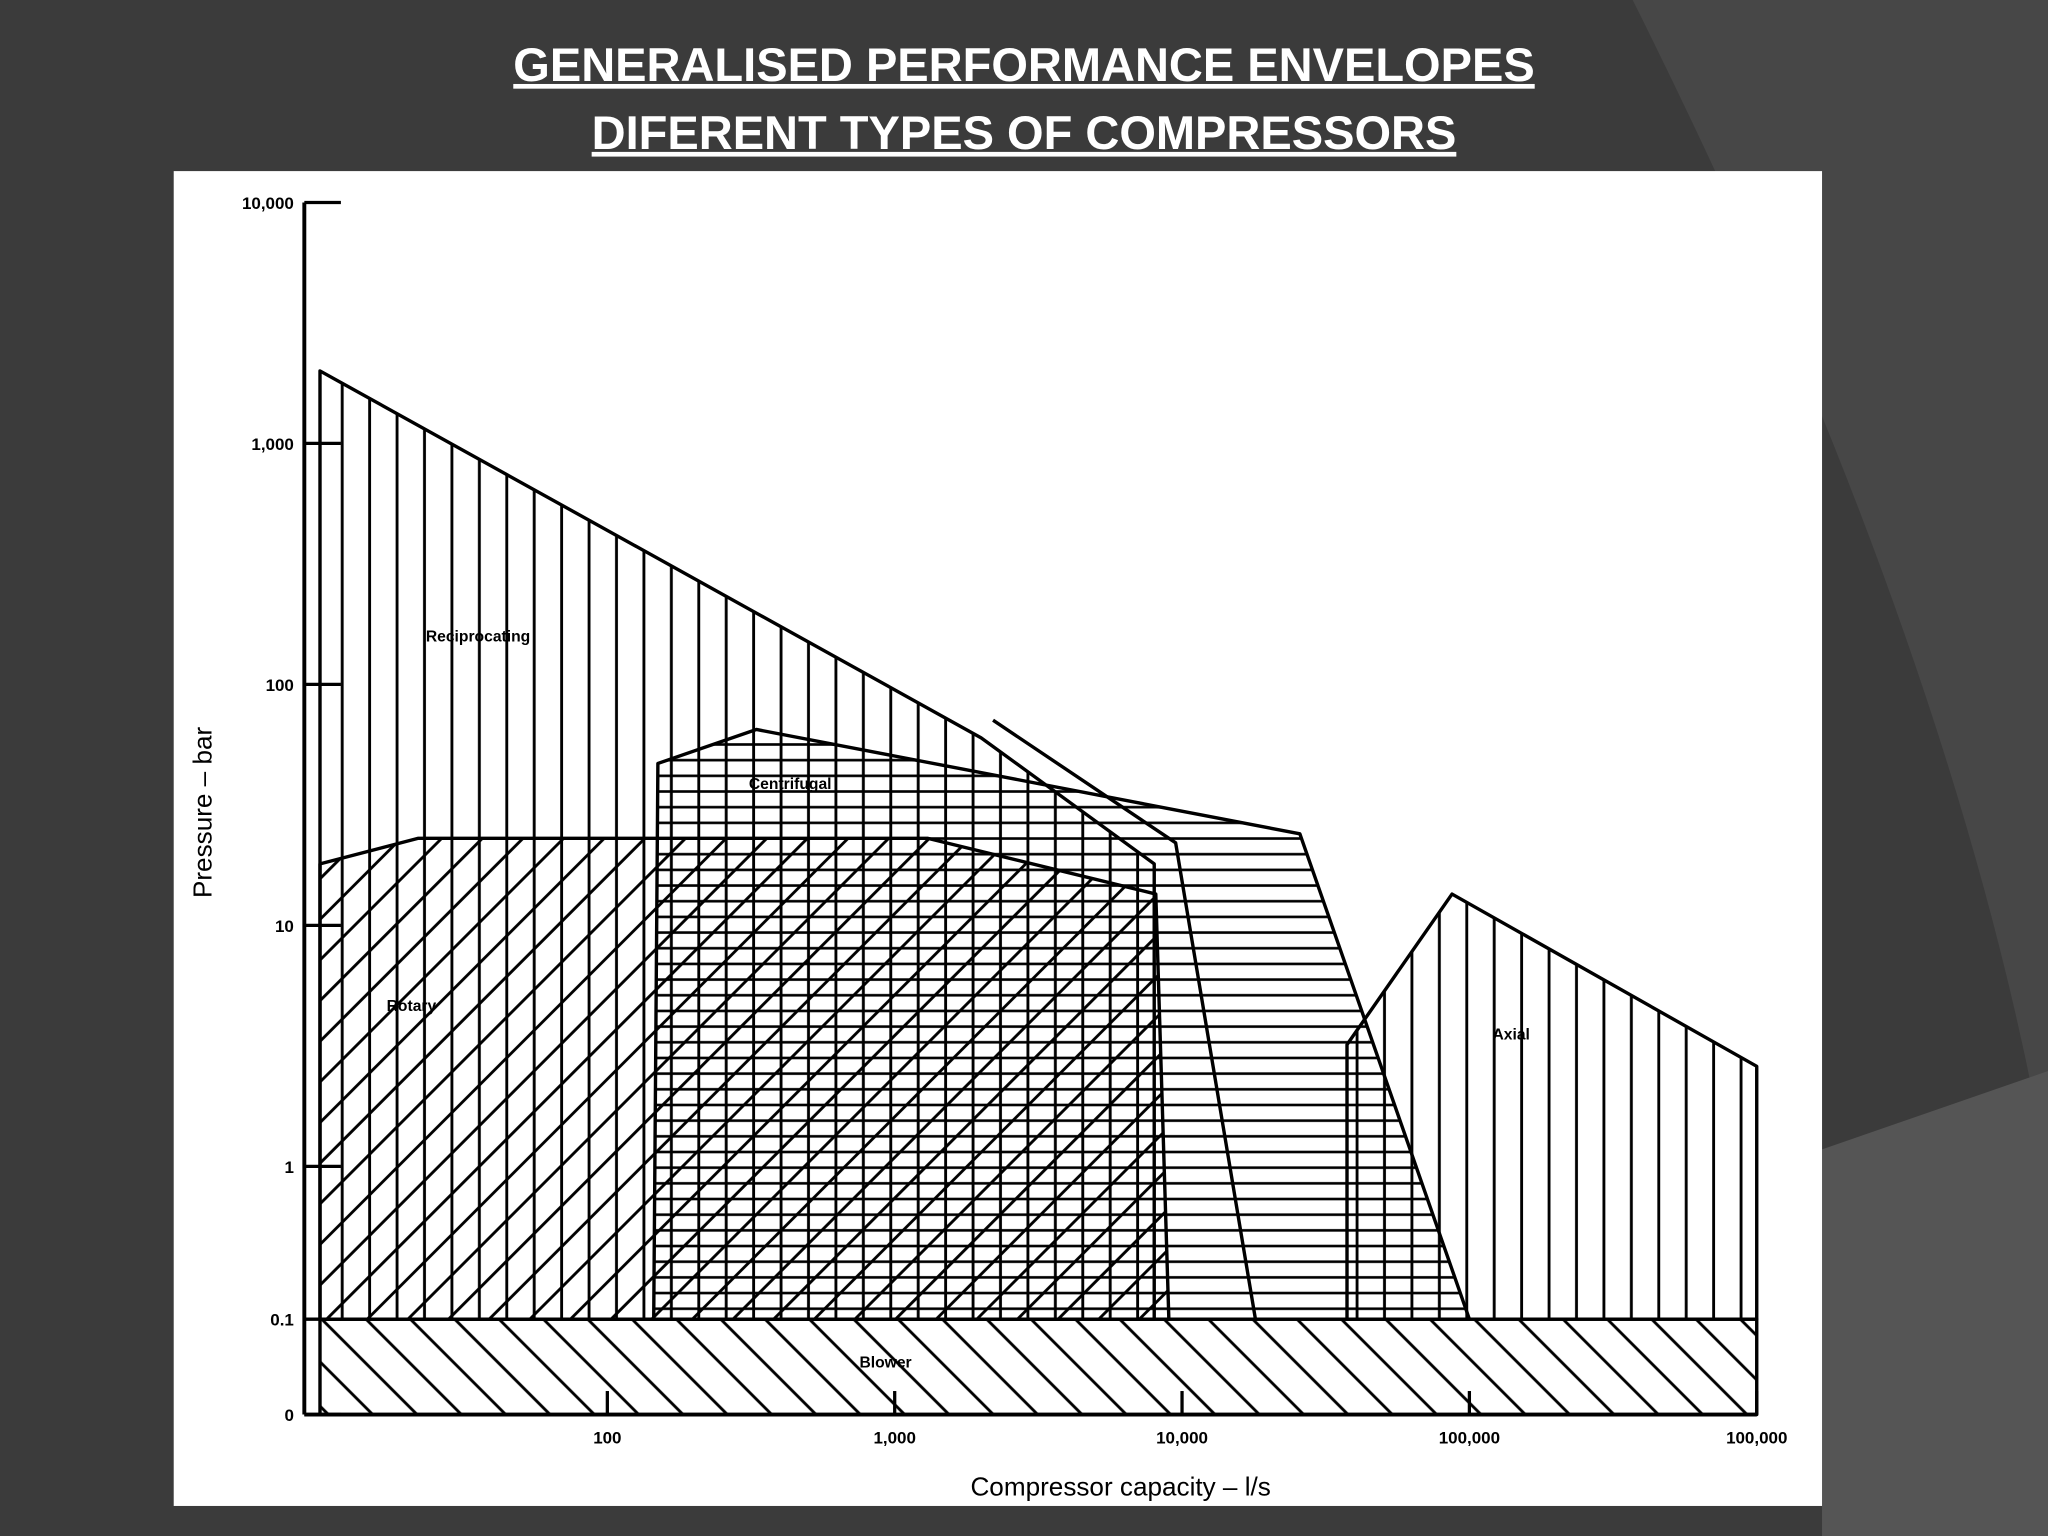 The width and height of the screenshot is (2048, 1536). Describe the element at coordinates (1182, 1437) in the screenshot. I see `x-tick-label: 10,000` at that location.